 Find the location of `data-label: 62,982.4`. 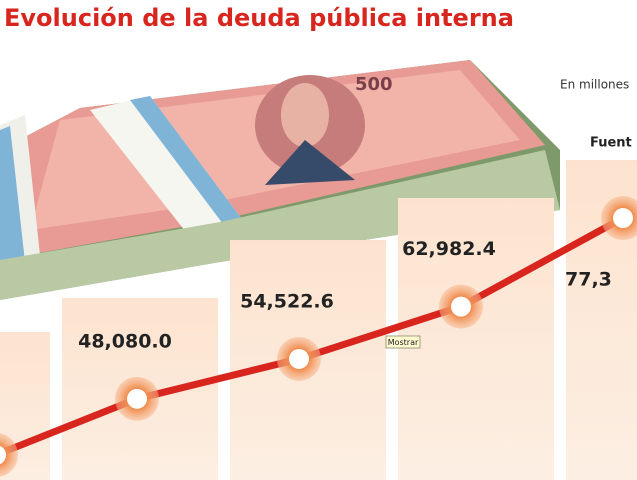

data-label: 62,982.4 is located at coordinates (449, 249).